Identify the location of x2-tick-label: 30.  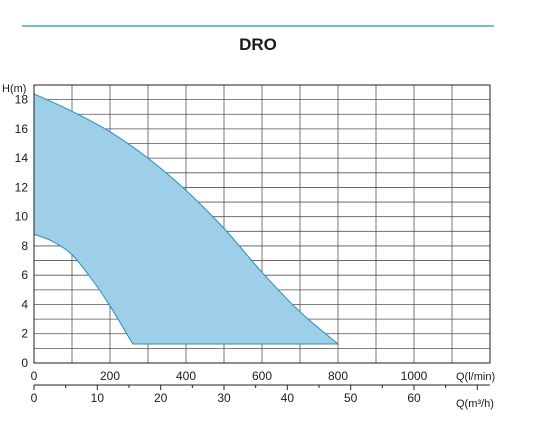
(224, 398).